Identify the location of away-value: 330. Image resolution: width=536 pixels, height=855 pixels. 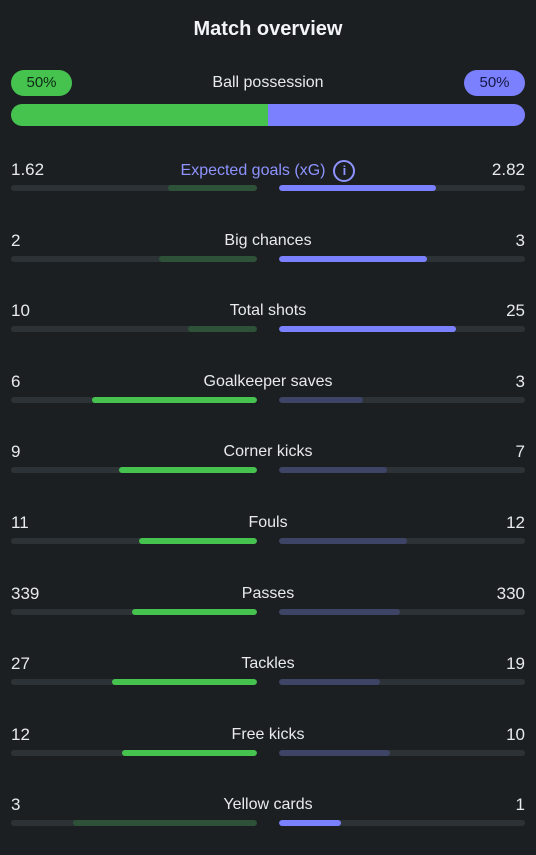
(510, 593).